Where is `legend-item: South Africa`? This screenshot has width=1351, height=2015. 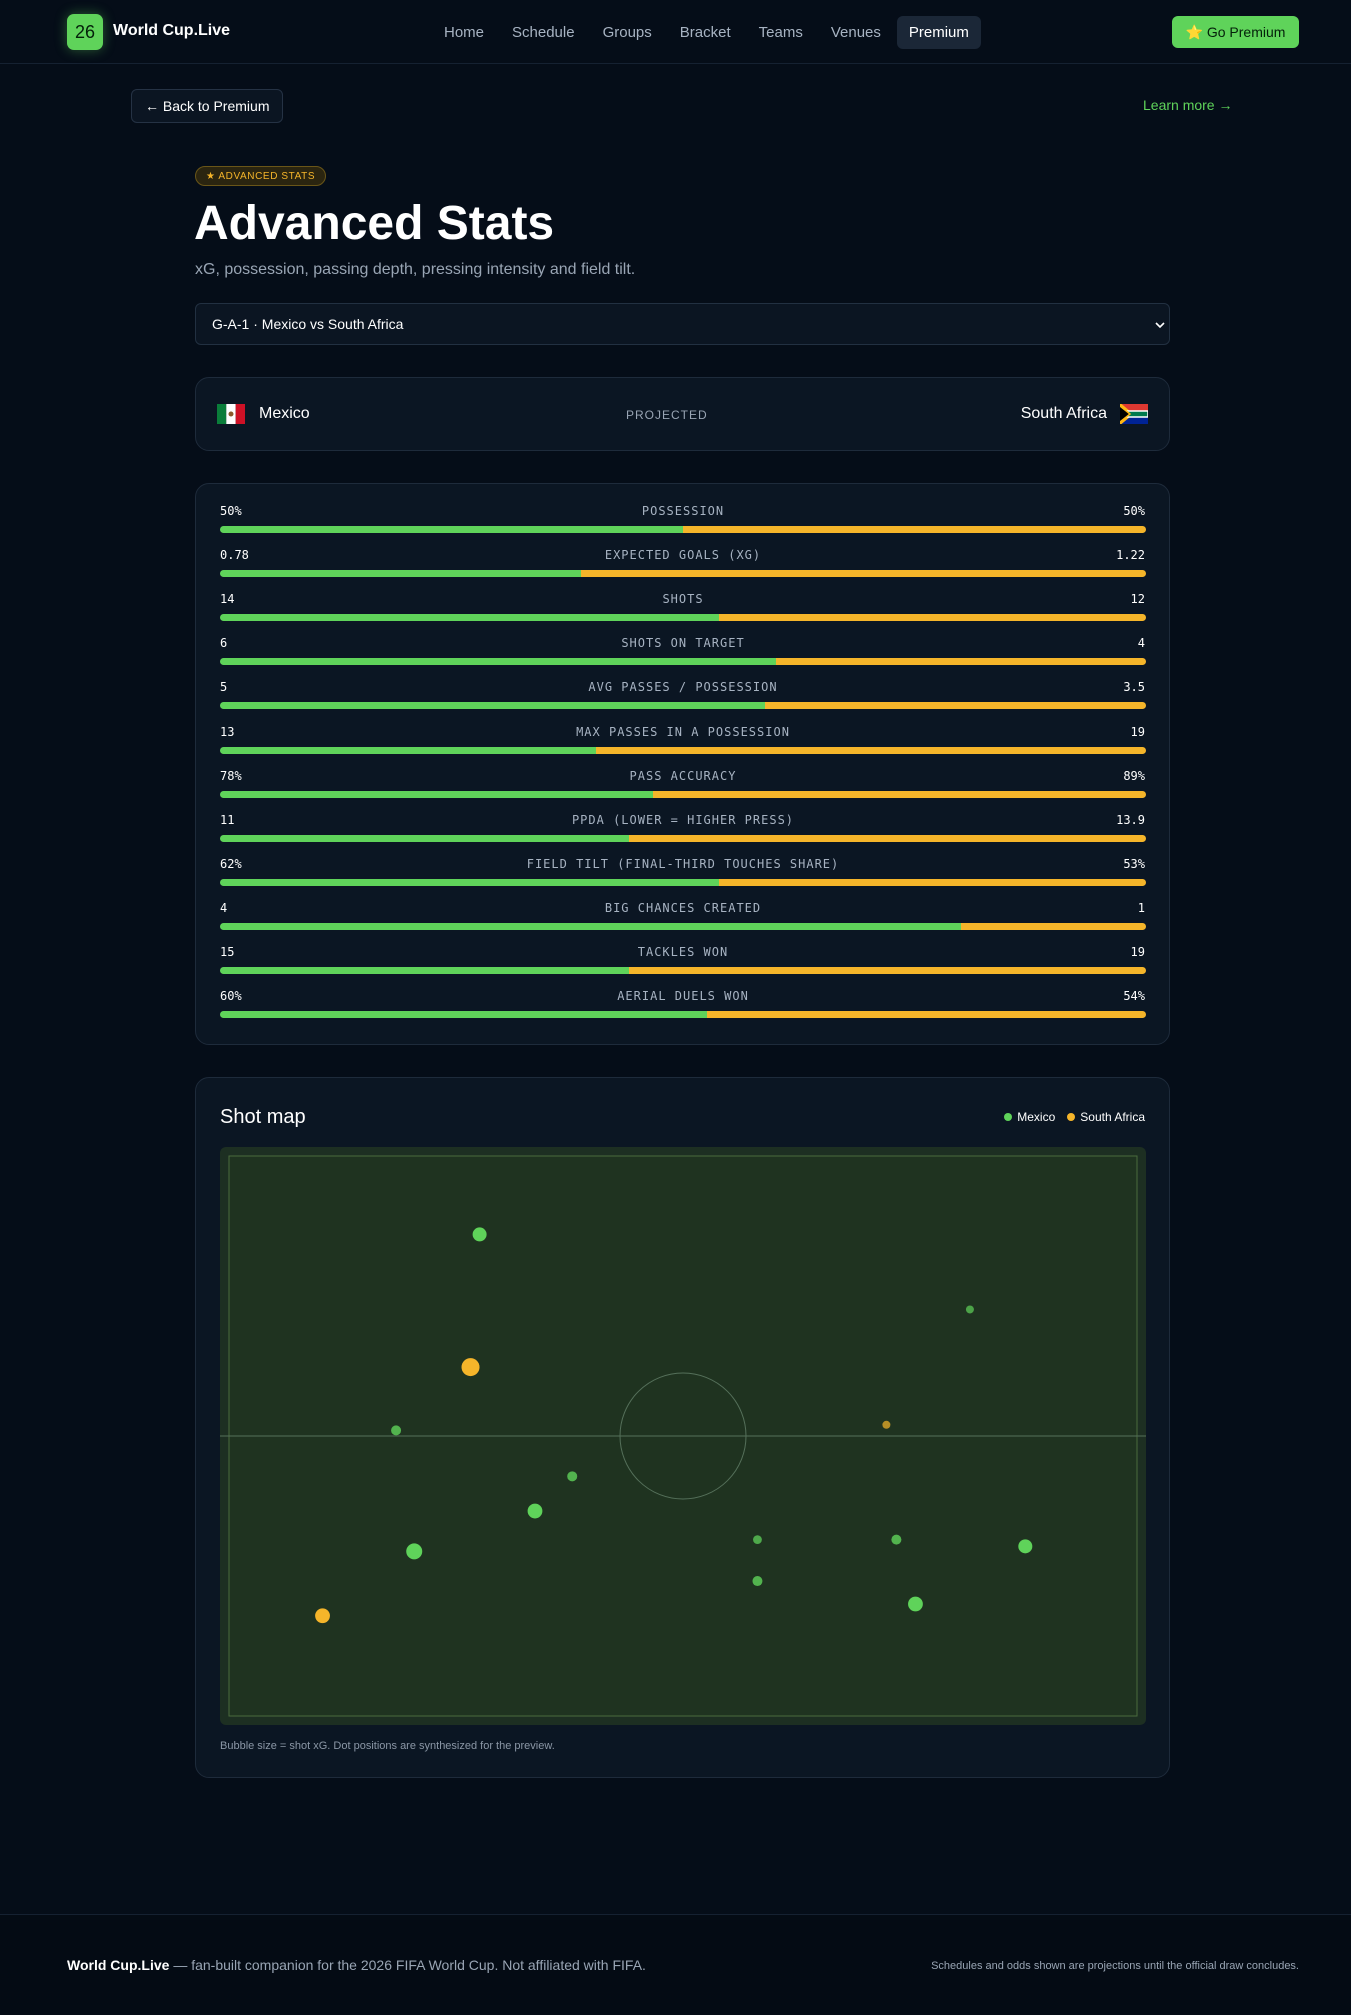
legend-item: South Africa is located at coordinates (1106, 1117).